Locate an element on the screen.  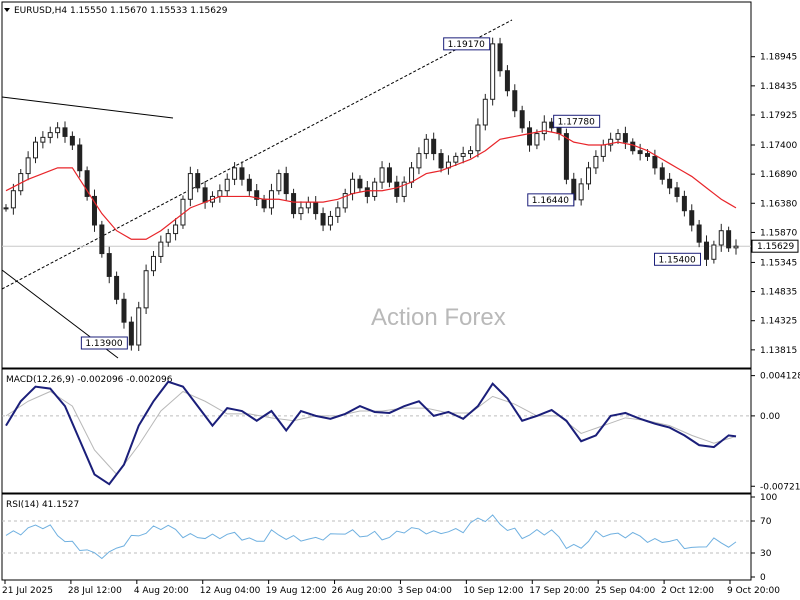
price-label-text: 1.15400 is located at coordinates (677, 260).